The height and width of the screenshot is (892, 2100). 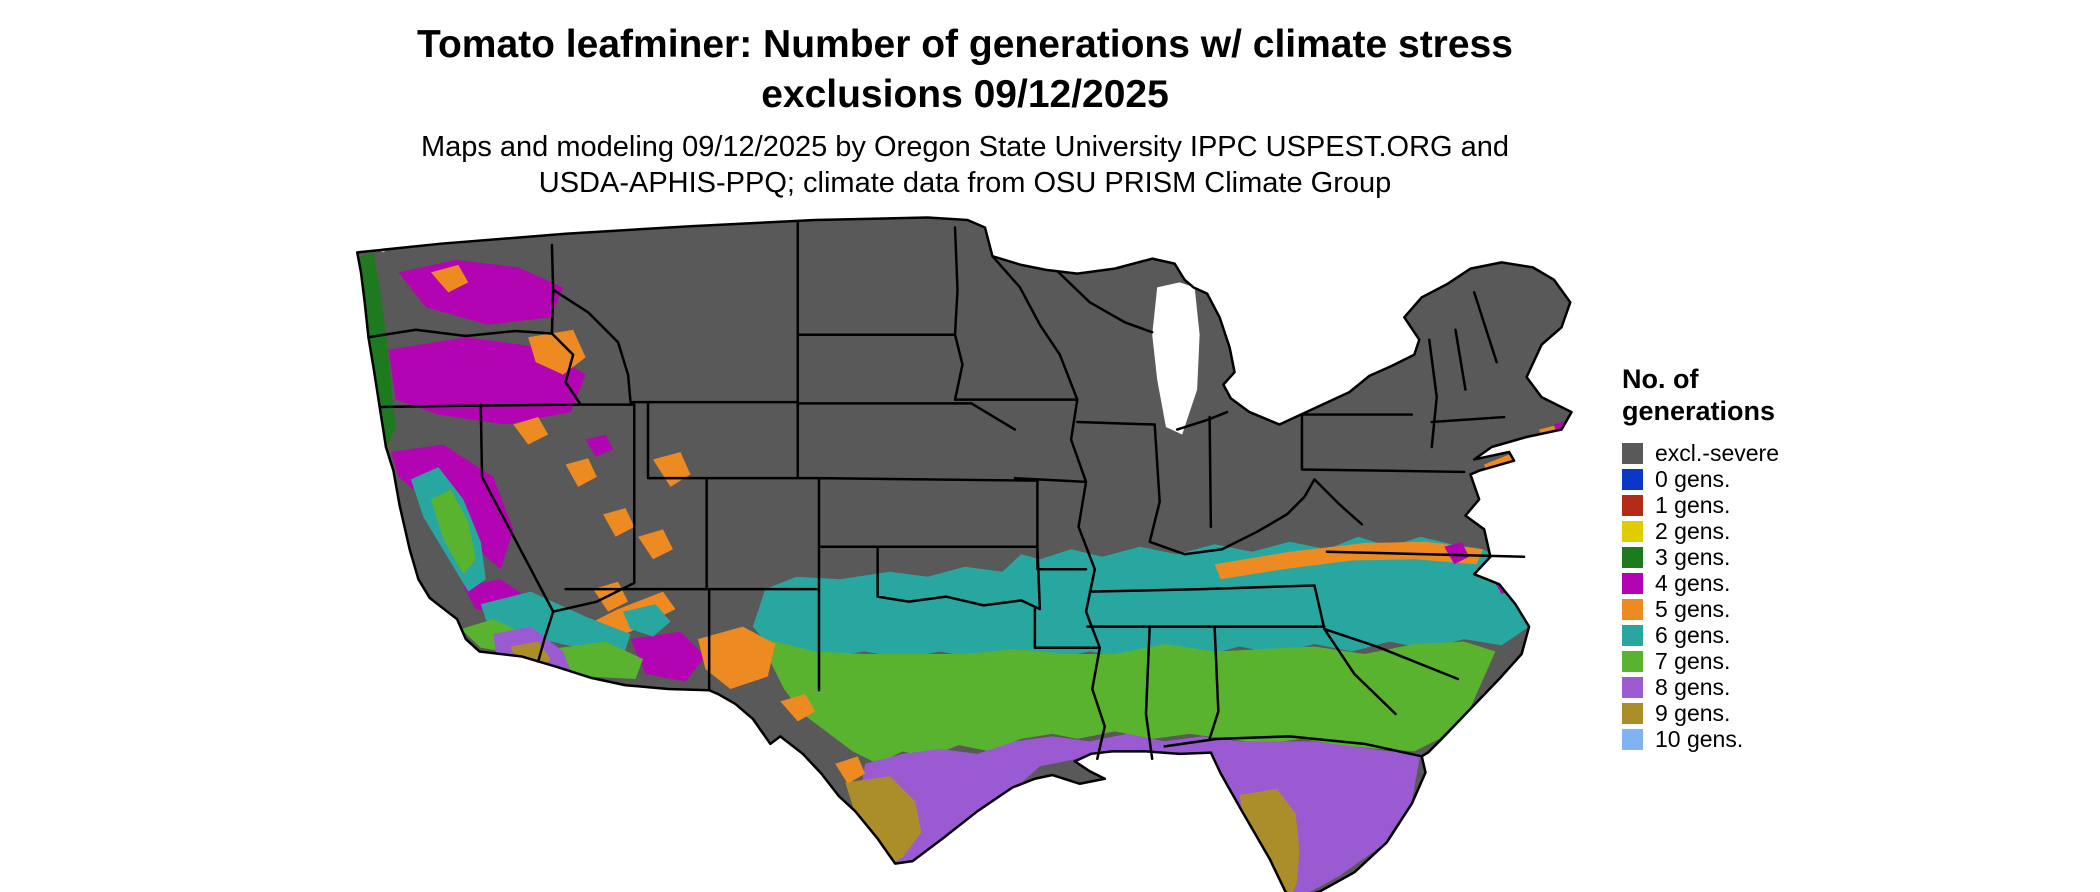 What do you see at coordinates (1141, 598) in the screenshot?
I see `map-region-6-gens-band` at bounding box center [1141, 598].